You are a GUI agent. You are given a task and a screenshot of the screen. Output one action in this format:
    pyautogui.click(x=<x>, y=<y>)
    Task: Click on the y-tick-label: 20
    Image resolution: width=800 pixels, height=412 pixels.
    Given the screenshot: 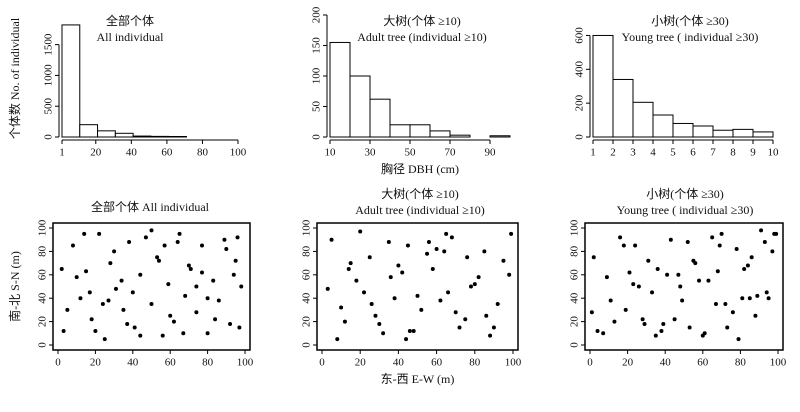 What is the action you would take?
    pyautogui.click(x=43, y=322)
    